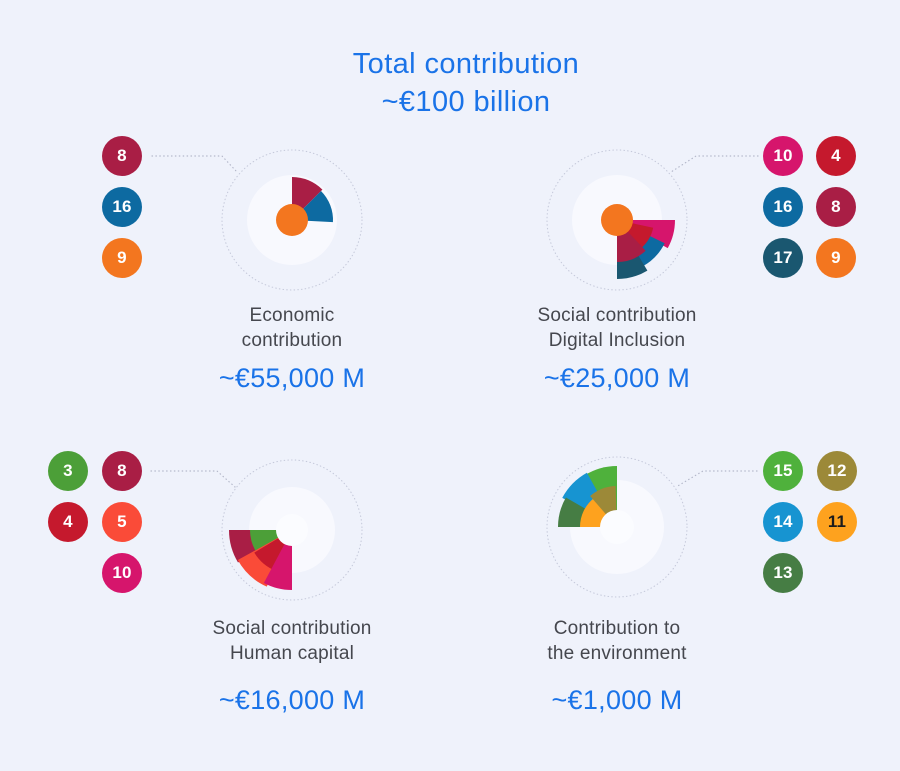 This screenshot has width=900, height=771. What do you see at coordinates (617, 641) in the screenshot?
I see `environment-label: Contribution to the environment` at bounding box center [617, 641].